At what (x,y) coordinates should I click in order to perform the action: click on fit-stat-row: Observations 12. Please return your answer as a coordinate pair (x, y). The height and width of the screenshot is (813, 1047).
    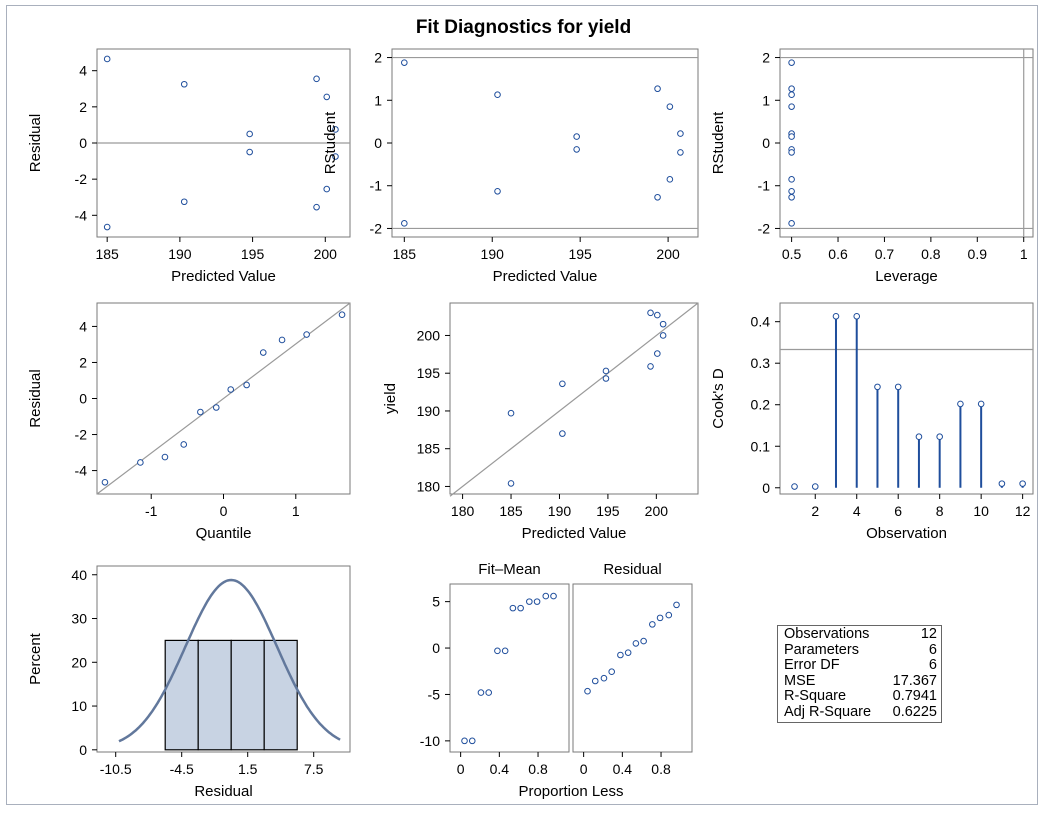
    Looking at the image, I should click on (860, 634).